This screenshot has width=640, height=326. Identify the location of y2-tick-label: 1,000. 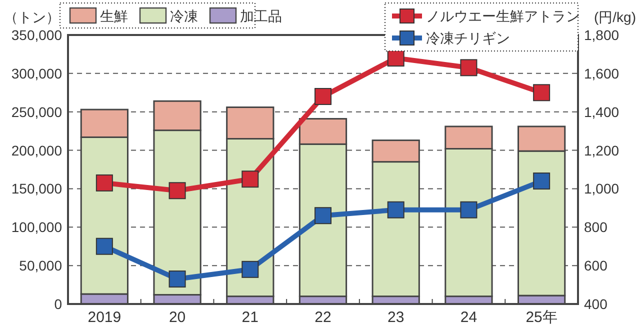
(602, 188).